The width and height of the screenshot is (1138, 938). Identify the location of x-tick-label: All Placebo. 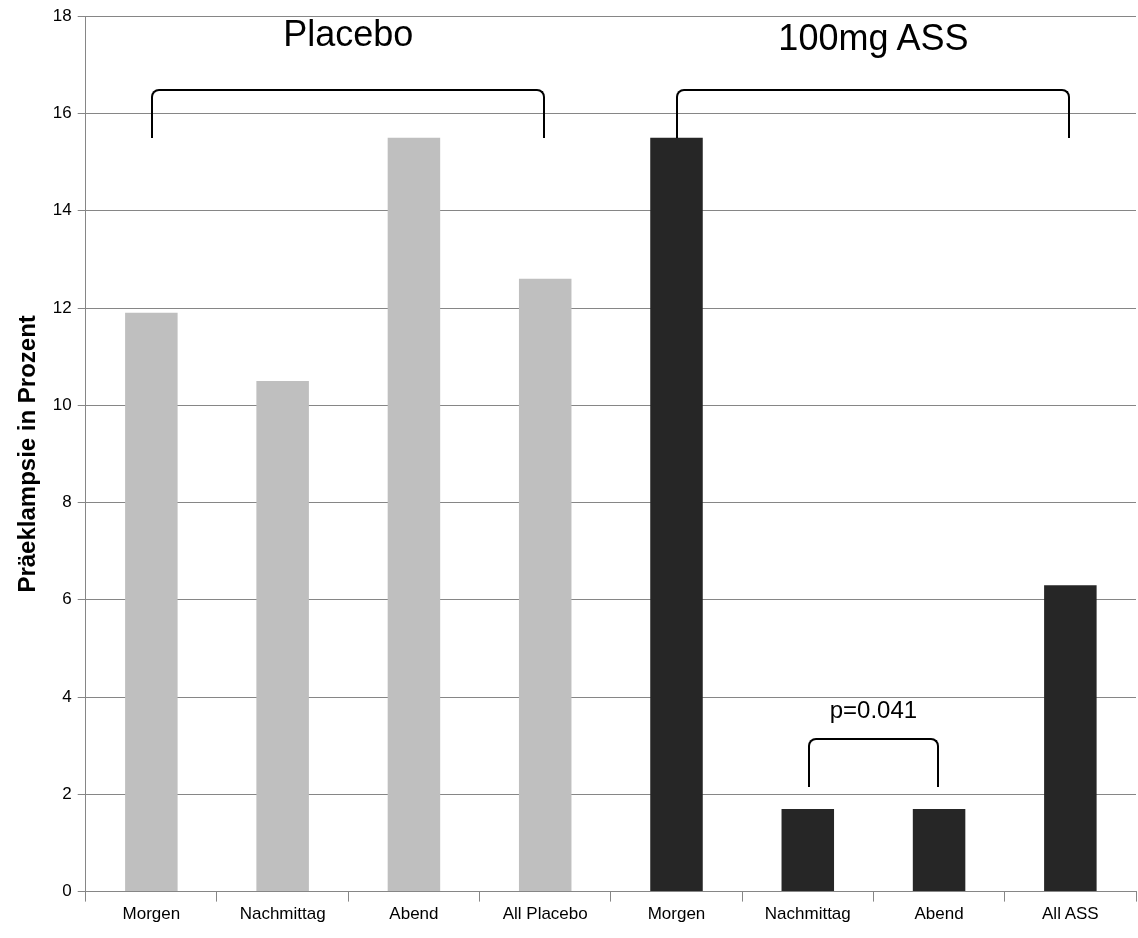
(545, 914).